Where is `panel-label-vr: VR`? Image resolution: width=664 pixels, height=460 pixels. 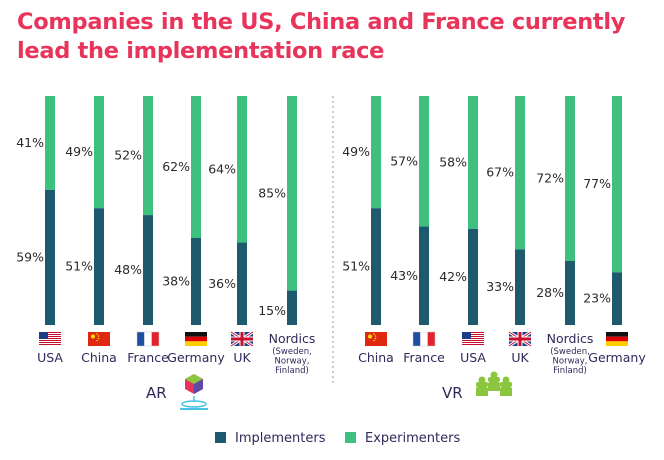
panel-label-vr: VR is located at coordinates (452, 393).